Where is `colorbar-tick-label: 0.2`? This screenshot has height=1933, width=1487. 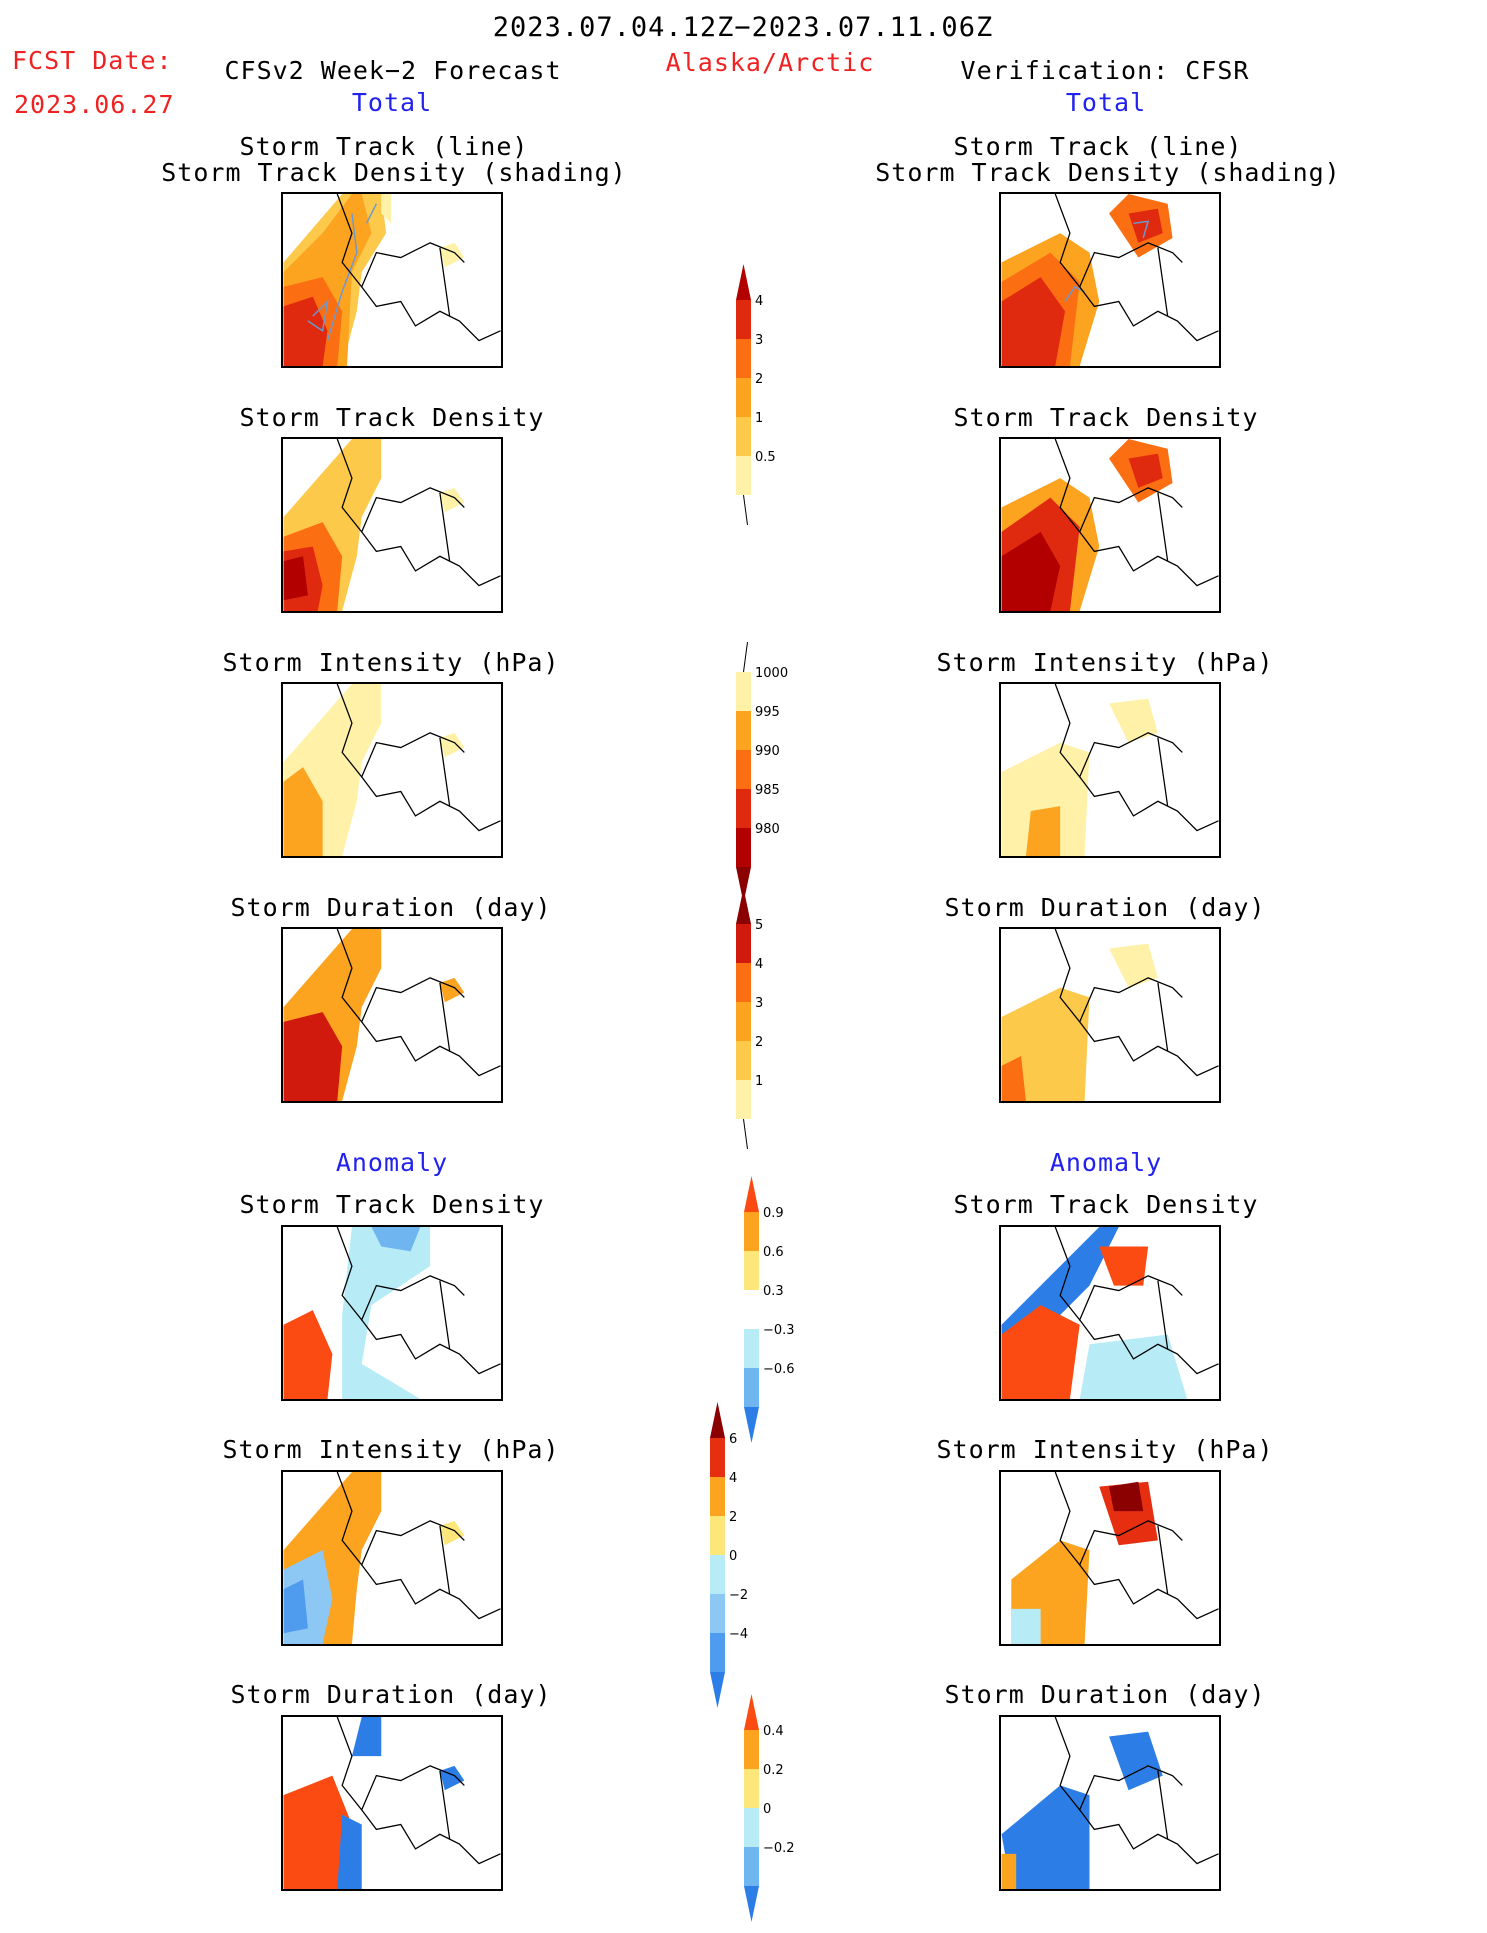 colorbar-tick-label: 0.2 is located at coordinates (773, 1770).